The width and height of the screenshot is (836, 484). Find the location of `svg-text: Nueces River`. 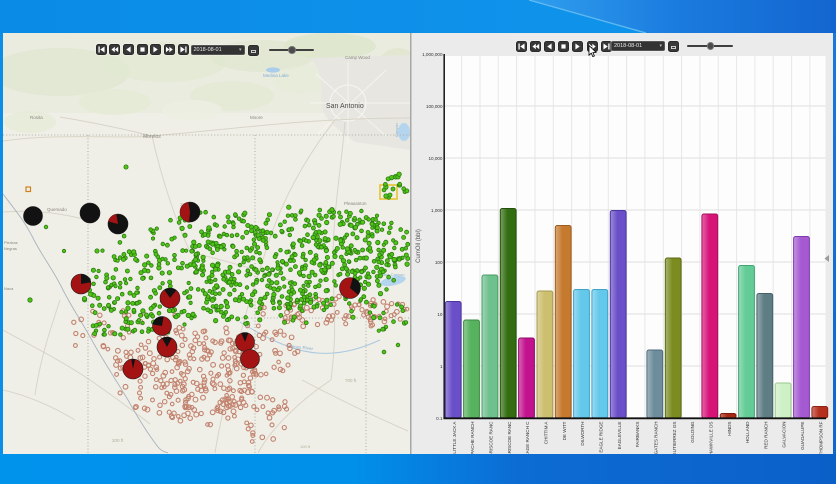

svg-text: Nueces River is located at coordinates (300, 347).